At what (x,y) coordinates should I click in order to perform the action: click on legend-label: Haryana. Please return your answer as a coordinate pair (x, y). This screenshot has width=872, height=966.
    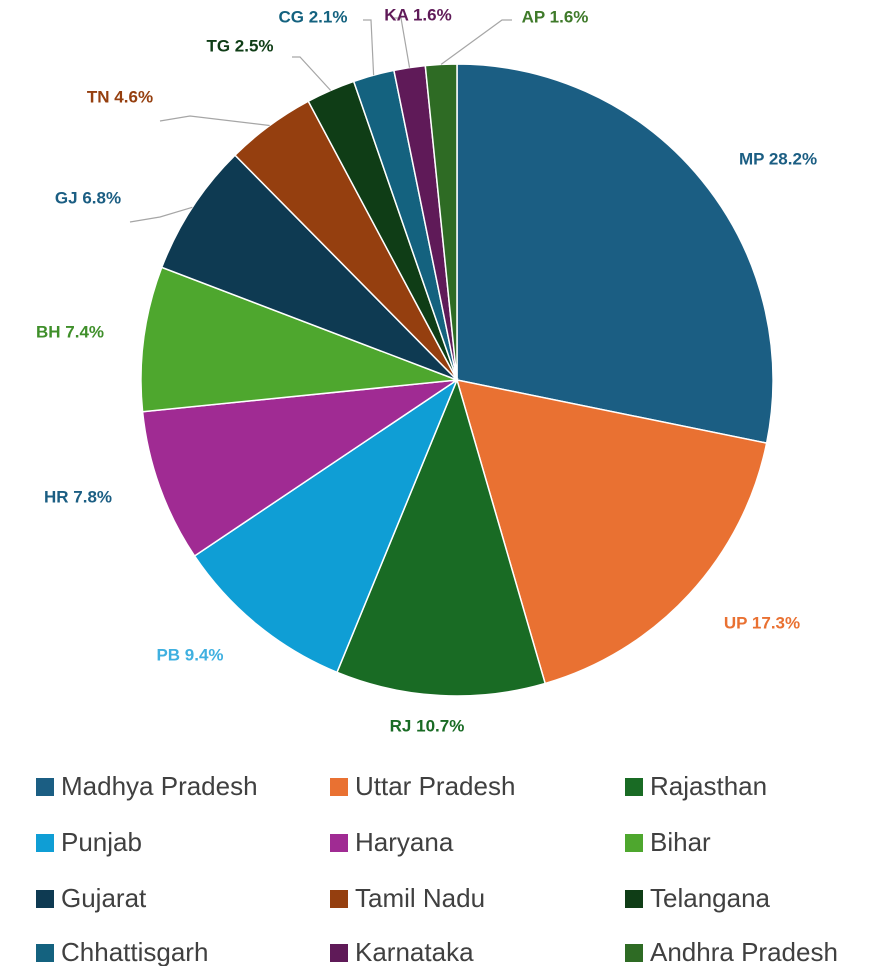
    Looking at the image, I should click on (404, 842).